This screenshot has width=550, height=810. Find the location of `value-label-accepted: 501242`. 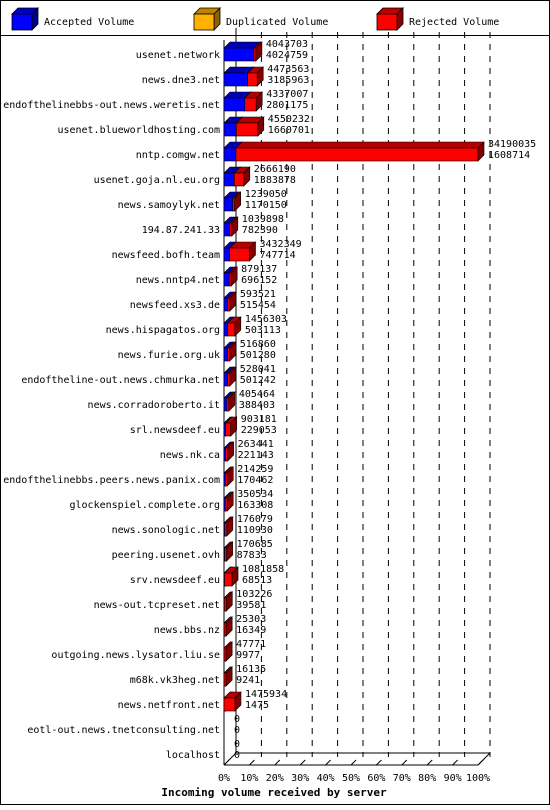

value-label-accepted: 501242 is located at coordinates (258, 380).